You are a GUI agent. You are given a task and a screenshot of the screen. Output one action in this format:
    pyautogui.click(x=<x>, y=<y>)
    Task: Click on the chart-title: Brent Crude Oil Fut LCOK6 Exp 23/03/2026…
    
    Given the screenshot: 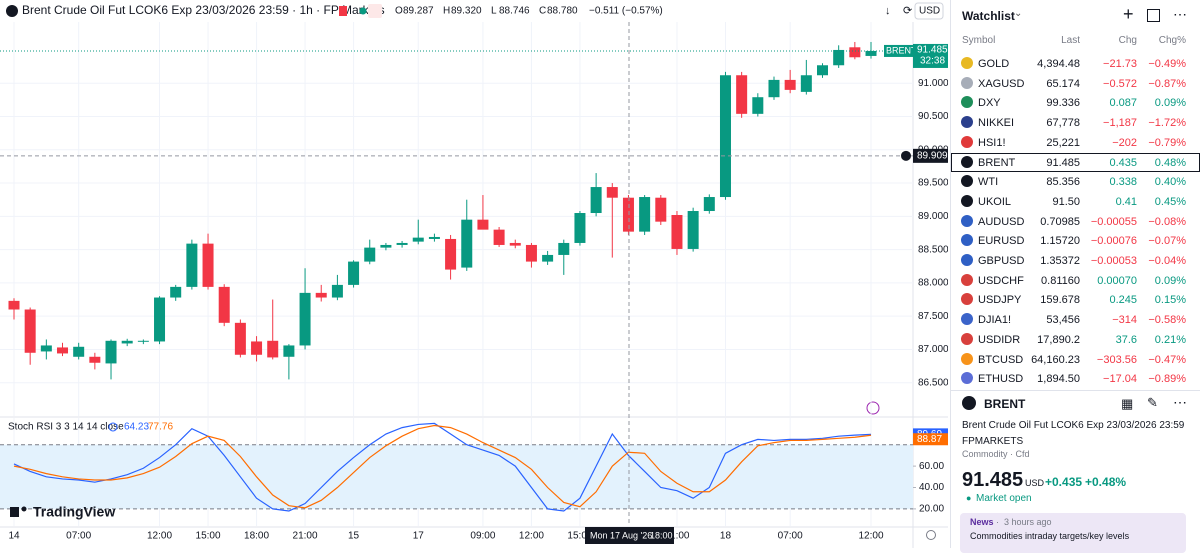 What is the action you would take?
    pyautogui.click(x=203, y=10)
    